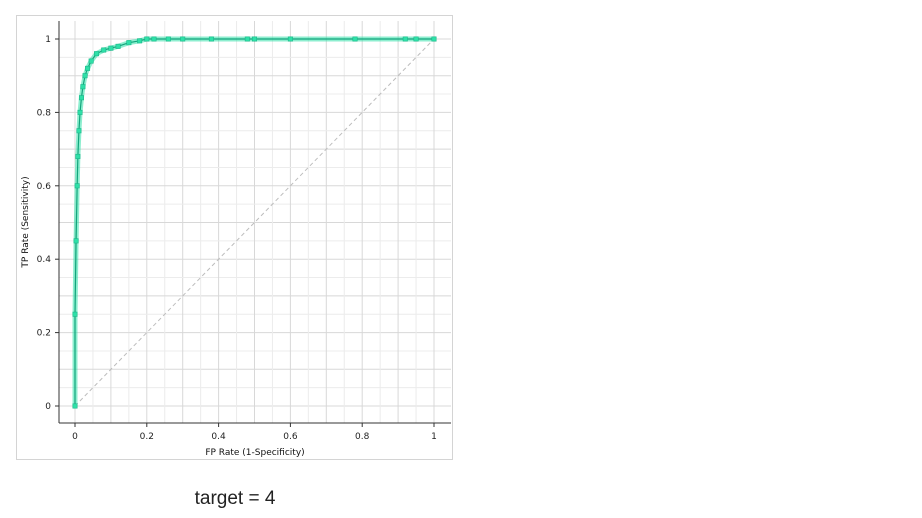  Describe the element at coordinates (44, 334) in the screenshot. I see `y-tick-label: 0.2` at that location.